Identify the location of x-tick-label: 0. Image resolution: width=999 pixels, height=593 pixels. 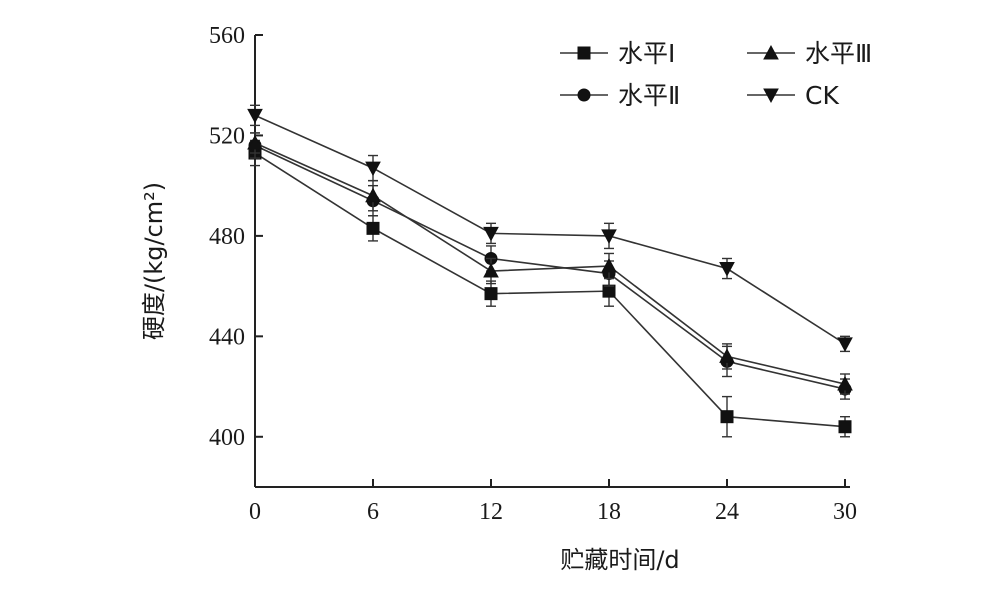
(255, 512).